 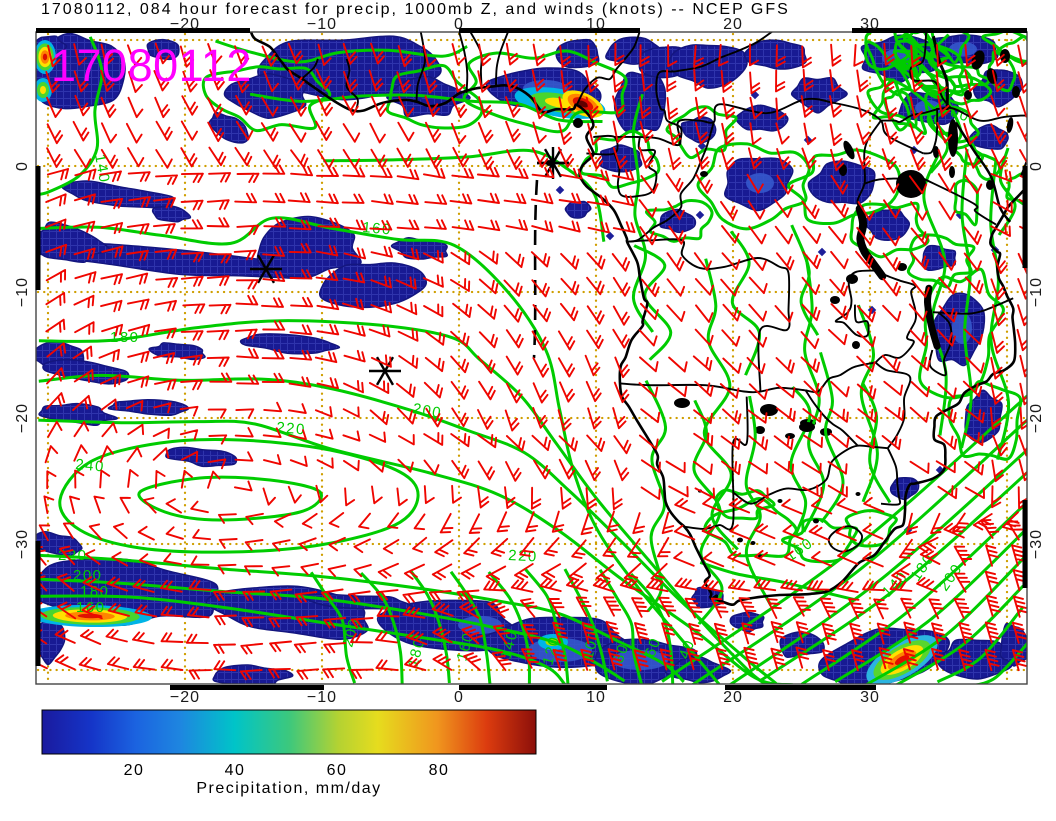 What do you see at coordinates (151, 65) in the screenshot?
I see `svg-text: 17080112` at bounding box center [151, 65].